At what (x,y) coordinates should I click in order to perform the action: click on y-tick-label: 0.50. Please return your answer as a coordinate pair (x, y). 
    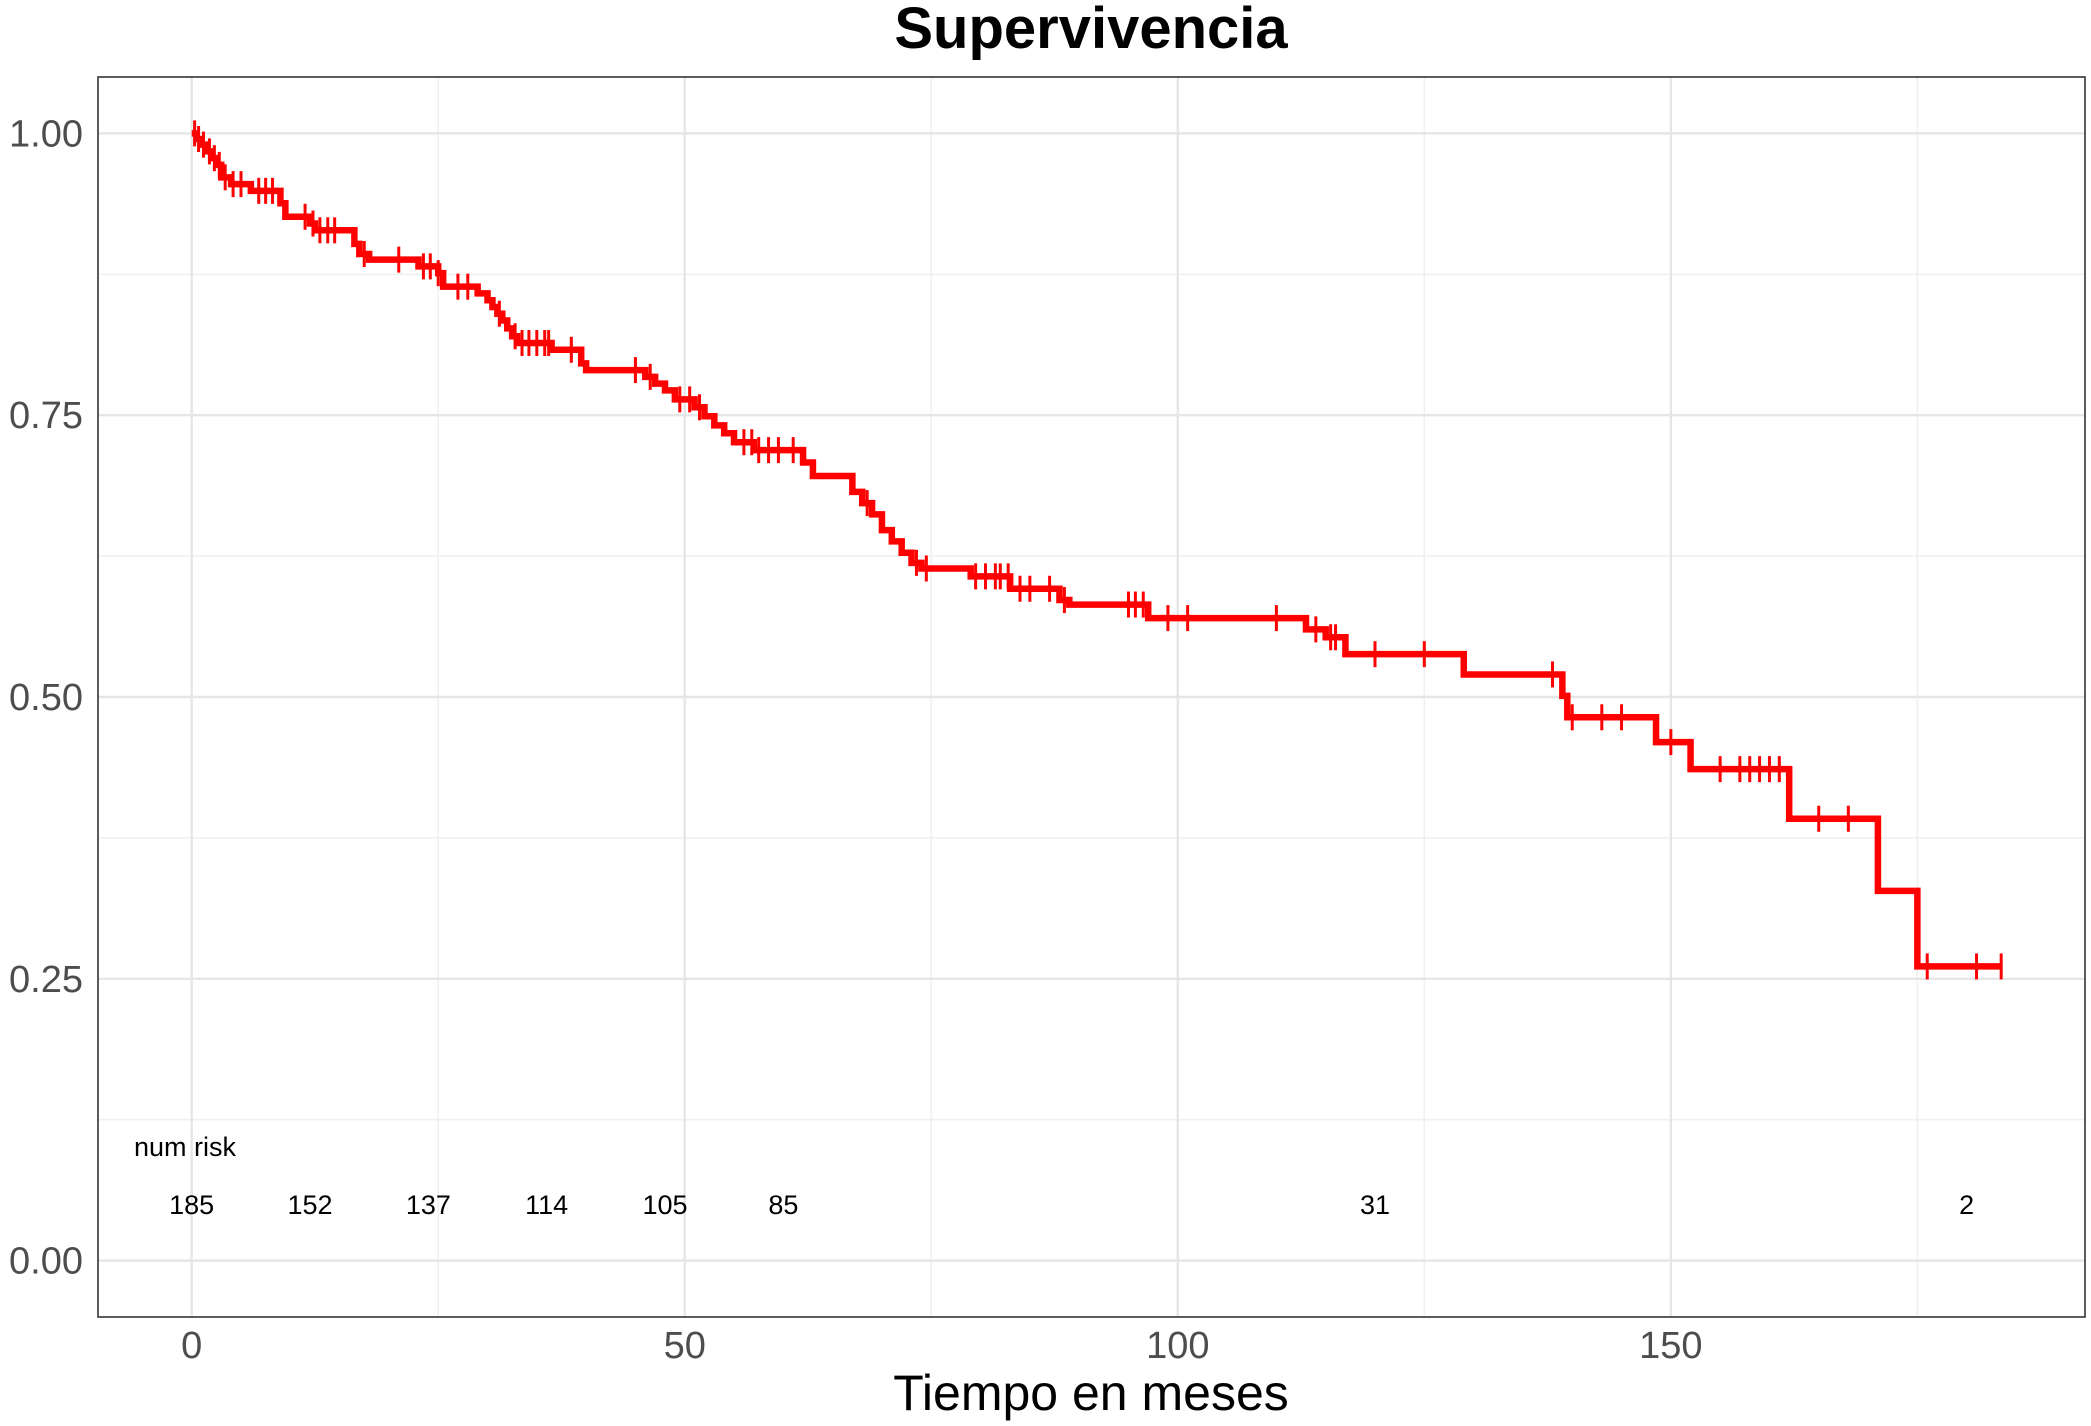
    Looking at the image, I should click on (46, 698).